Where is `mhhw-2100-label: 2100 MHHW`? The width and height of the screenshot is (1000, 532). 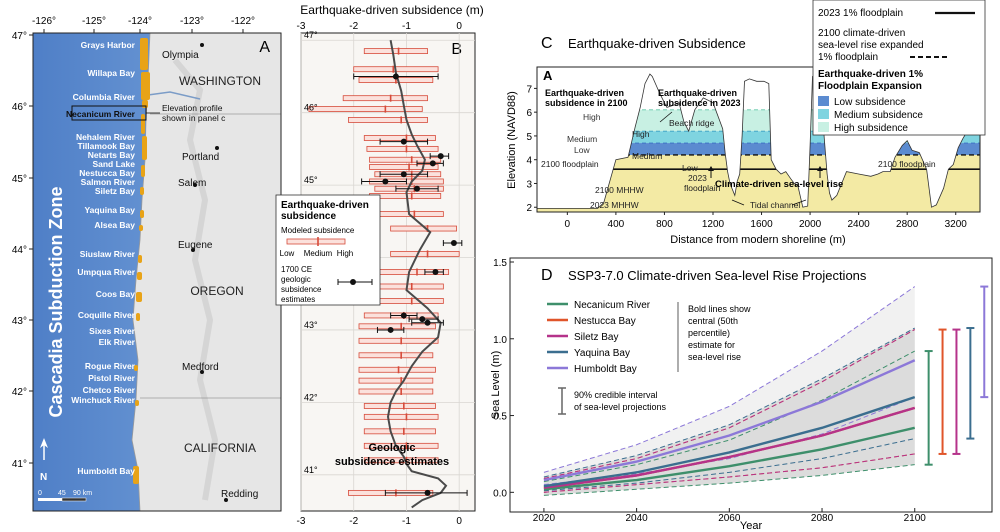 mhhw-2100-label: 2100 MHHW is located at coordinates (619, 190).